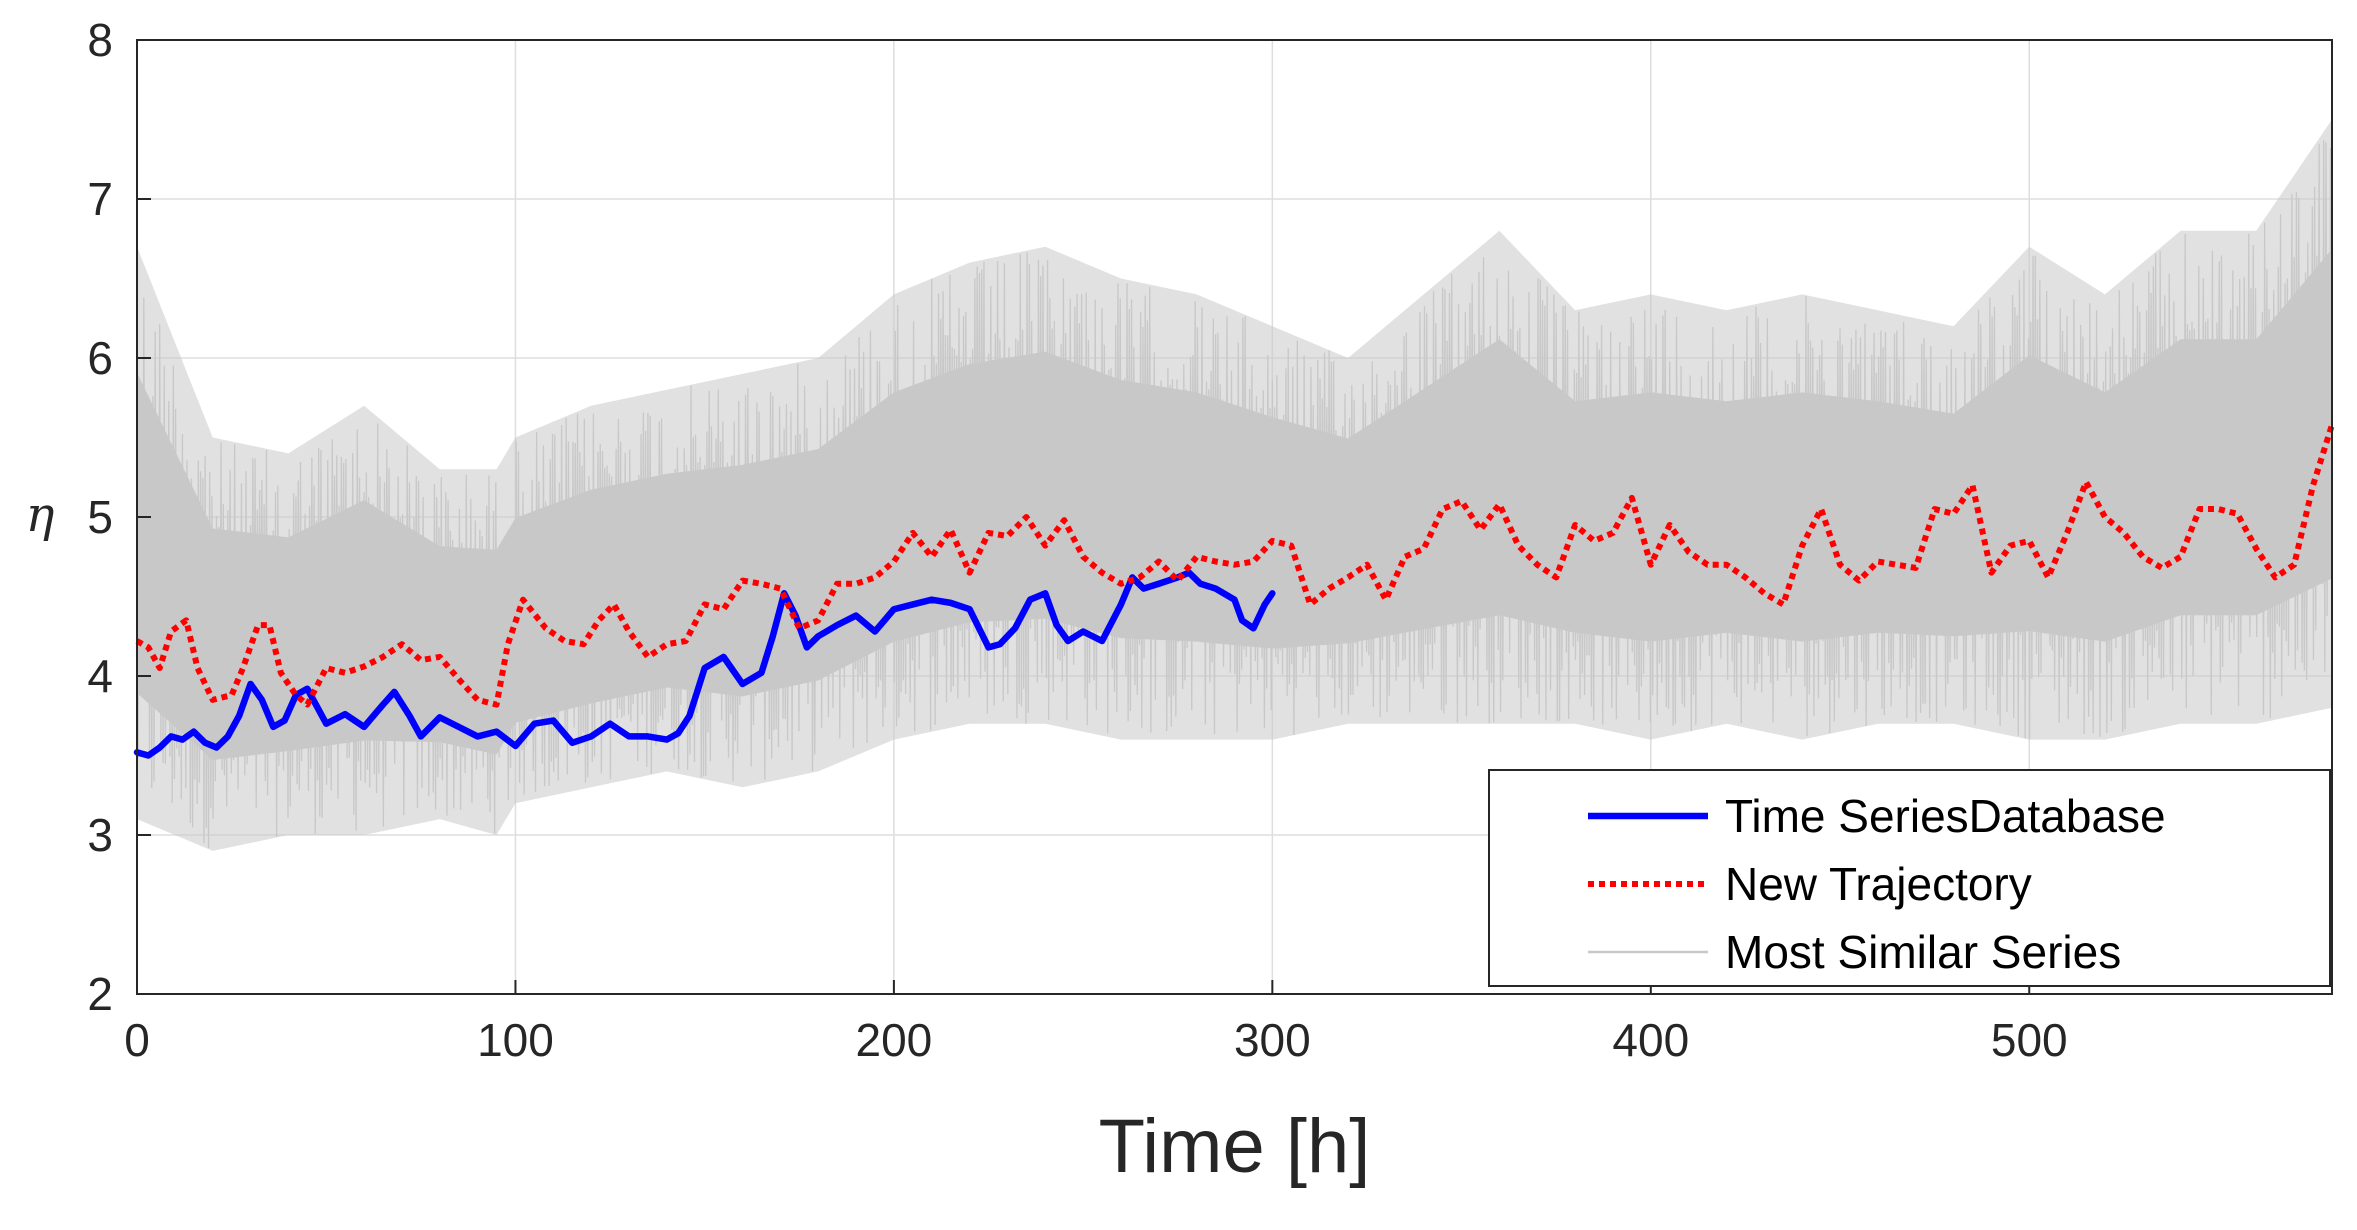  I want to click on legend-label: New Trajectory, so click(1878, 884).